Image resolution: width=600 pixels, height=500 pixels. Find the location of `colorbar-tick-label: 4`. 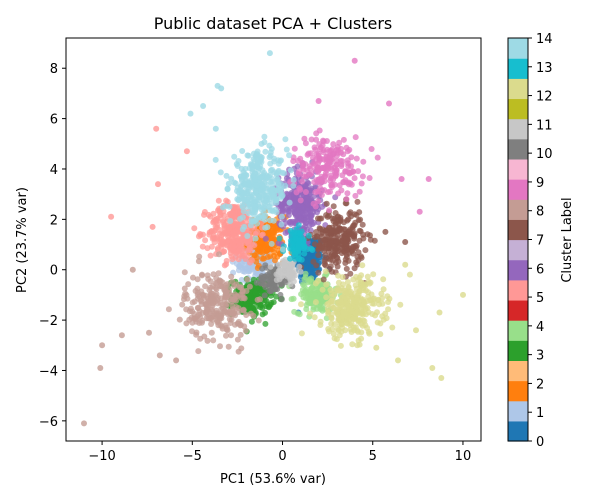

colorbar-tick-label: 4 is located at coordinates (540, 327).